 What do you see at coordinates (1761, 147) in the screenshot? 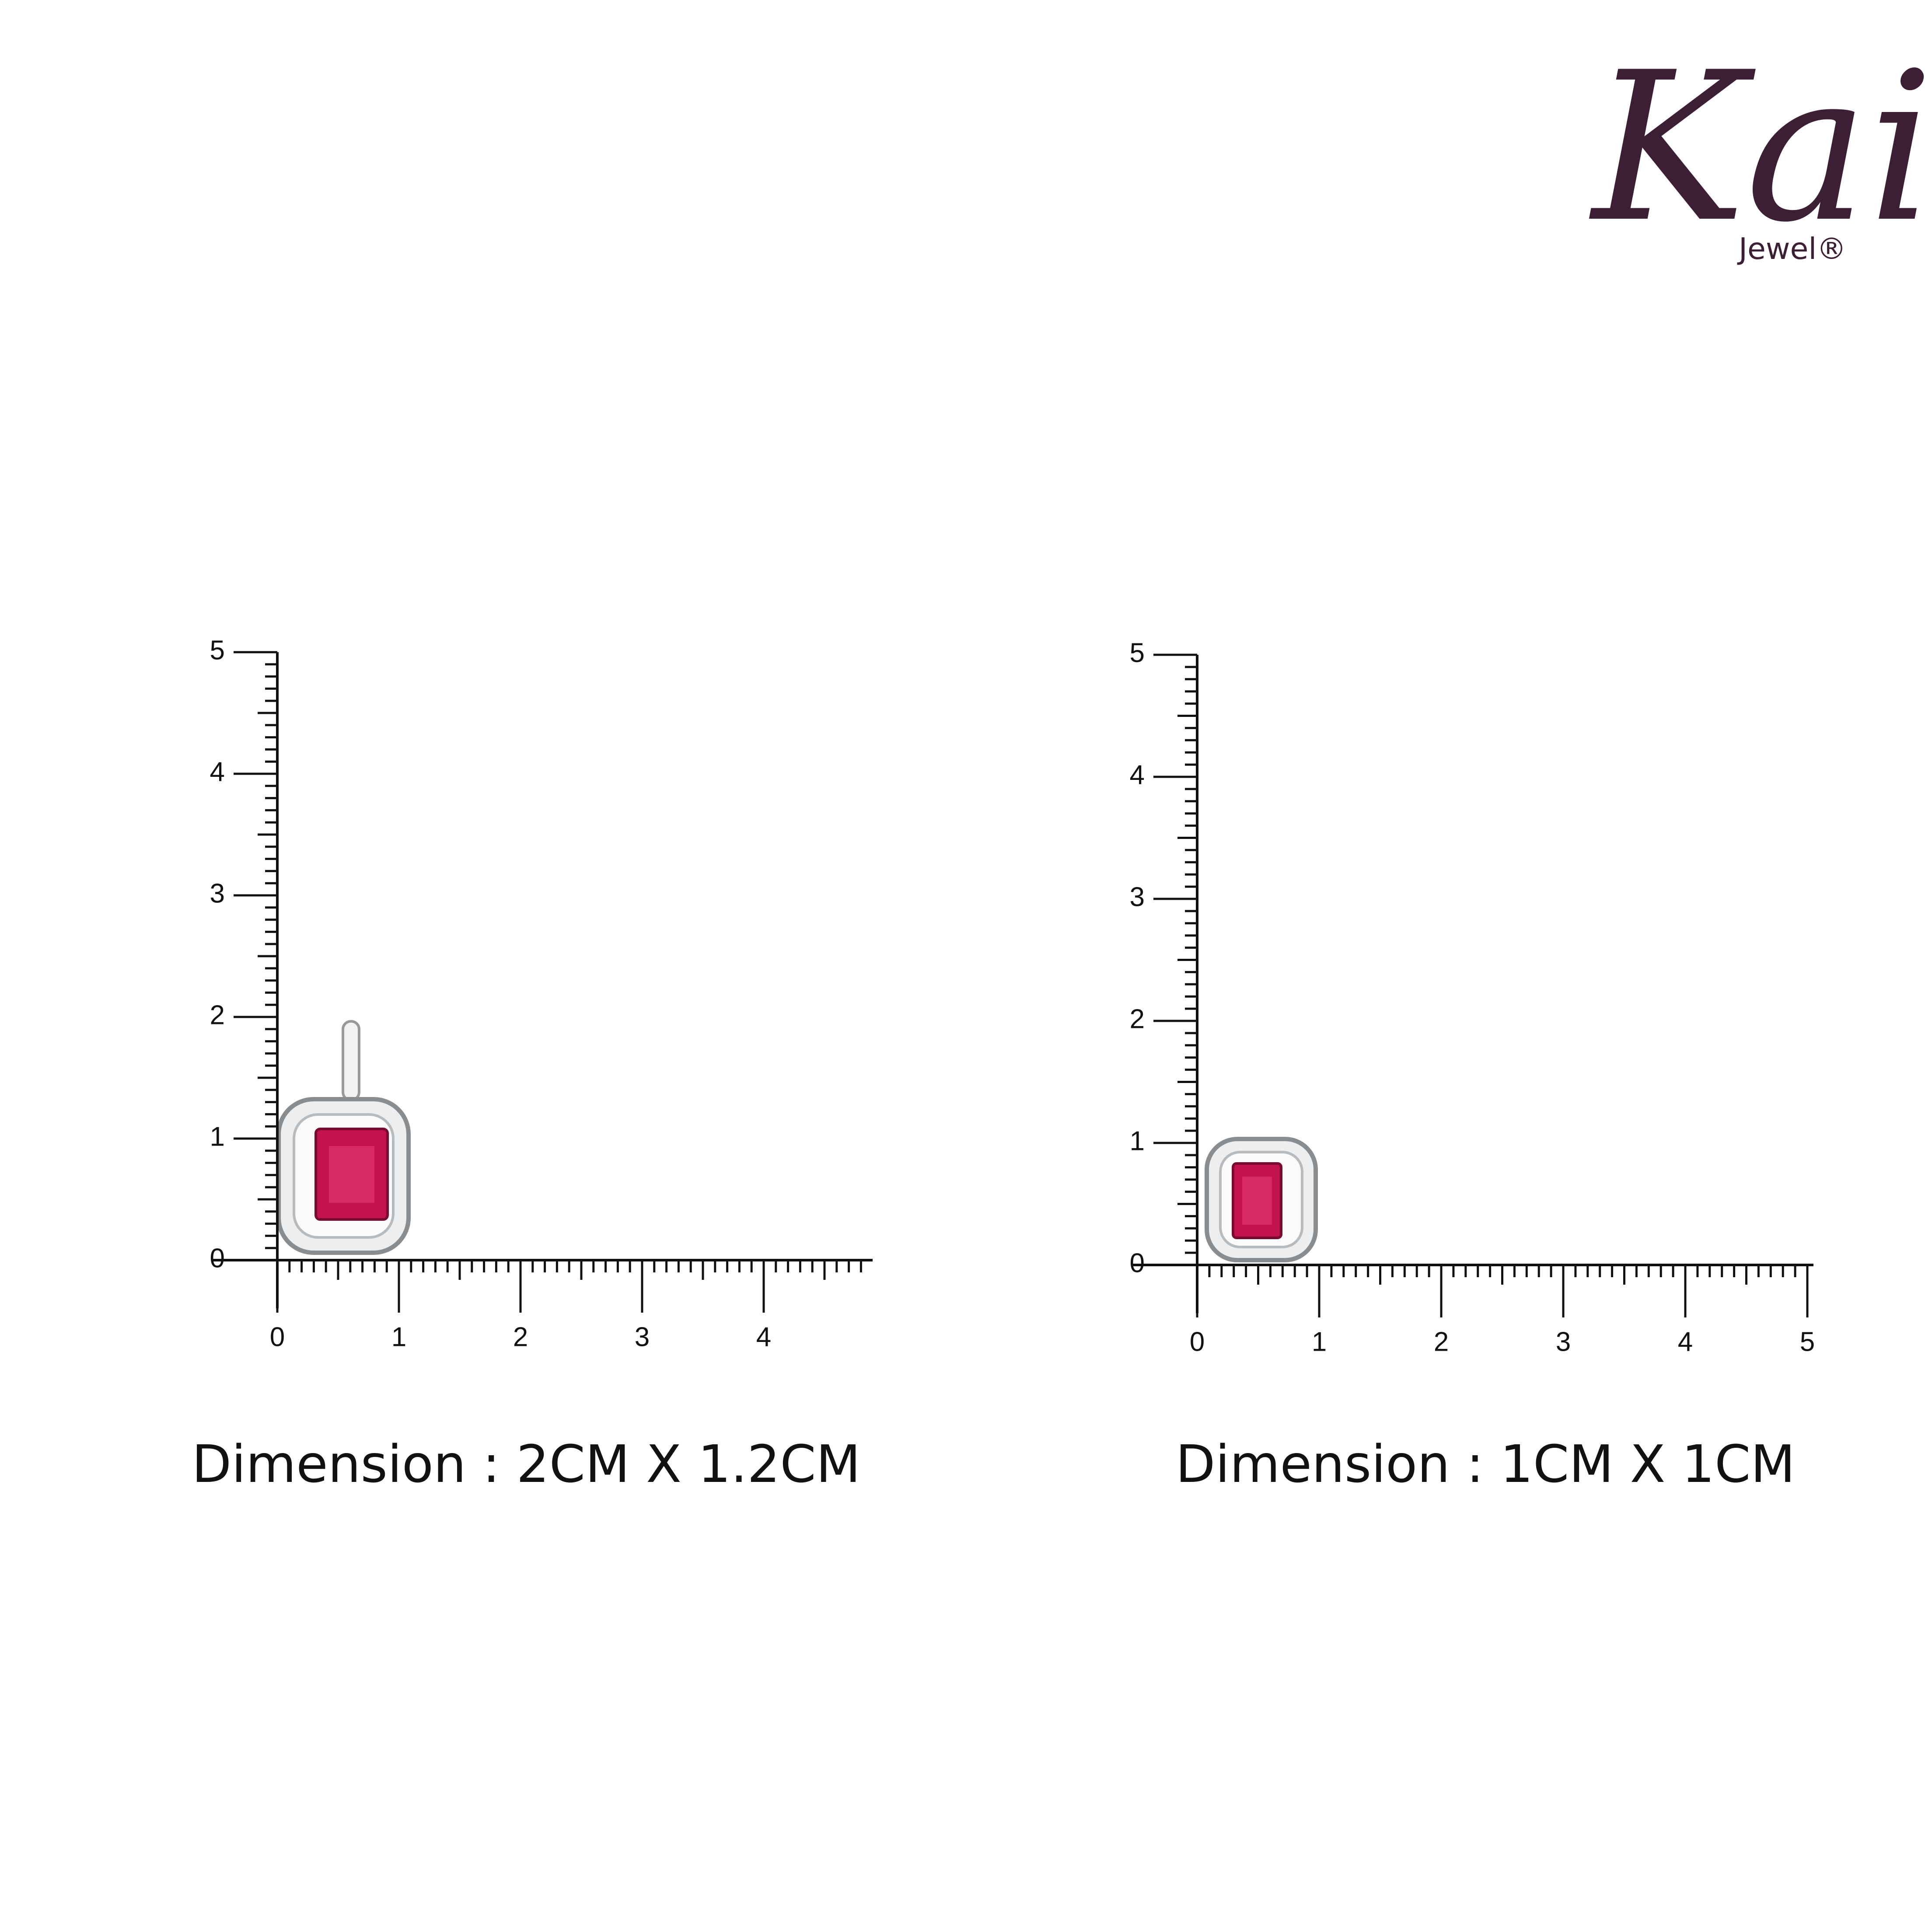
I see `logo-name: Kai` at bounding box center [1761, 147].